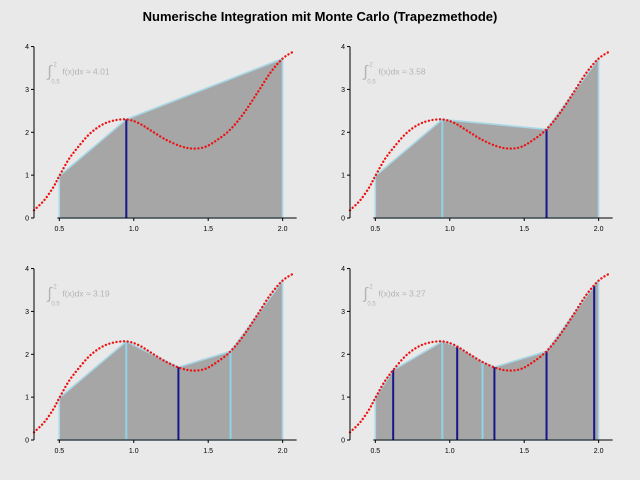 The width and height of the screenshot is (640, 480). I want to click on svg-text: f(x)dx ≈ 4.01, so click(85, 72).